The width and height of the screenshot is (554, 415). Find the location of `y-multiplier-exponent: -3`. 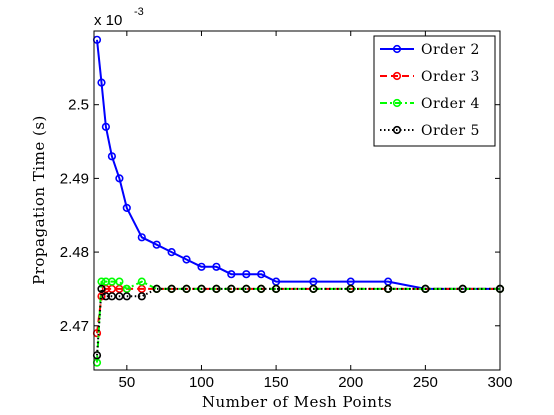

y-multiplier-exponent: -3 is located at coordinates (139, 12).